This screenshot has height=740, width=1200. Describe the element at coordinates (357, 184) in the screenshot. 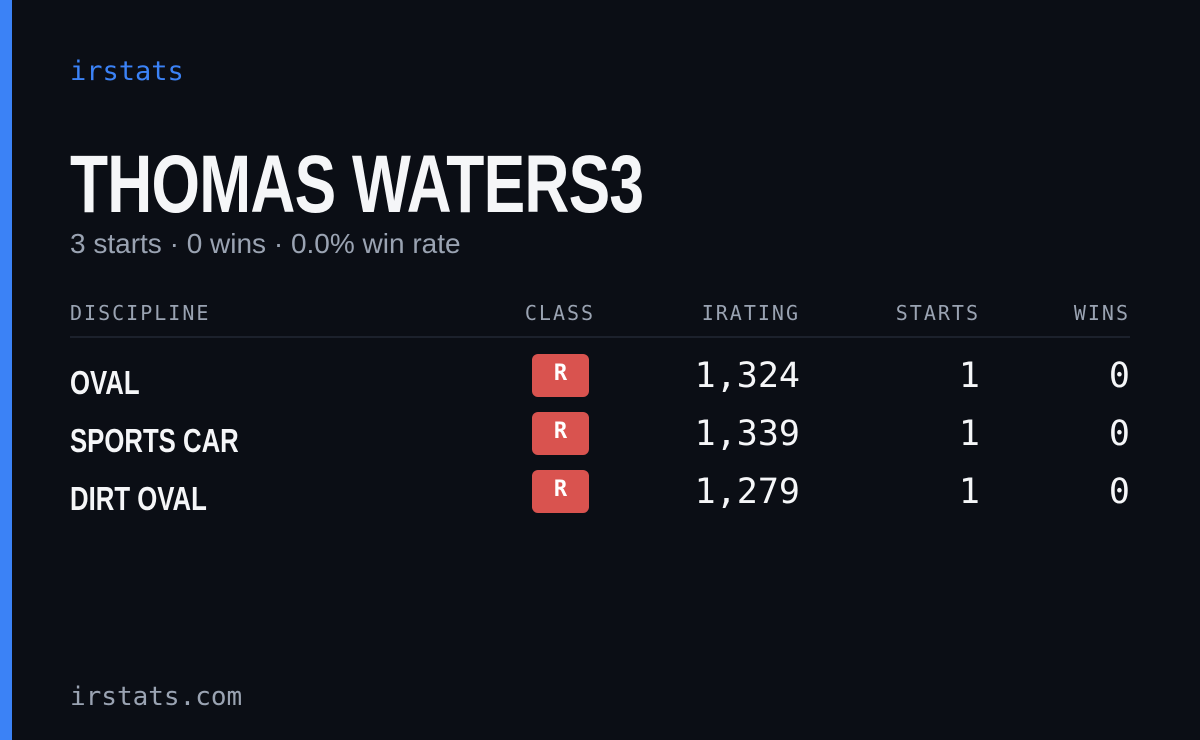

I see `player-name: THOMAS WATERS3` at that location.